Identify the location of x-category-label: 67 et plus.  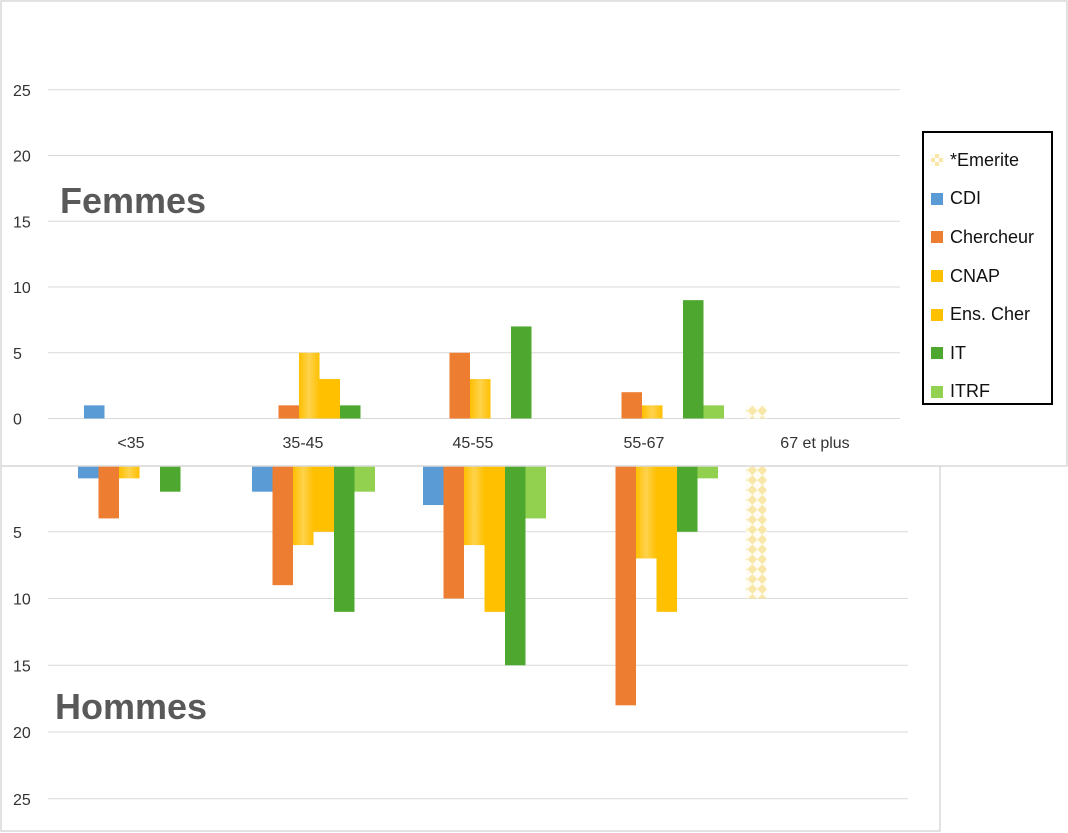
(814, 443).